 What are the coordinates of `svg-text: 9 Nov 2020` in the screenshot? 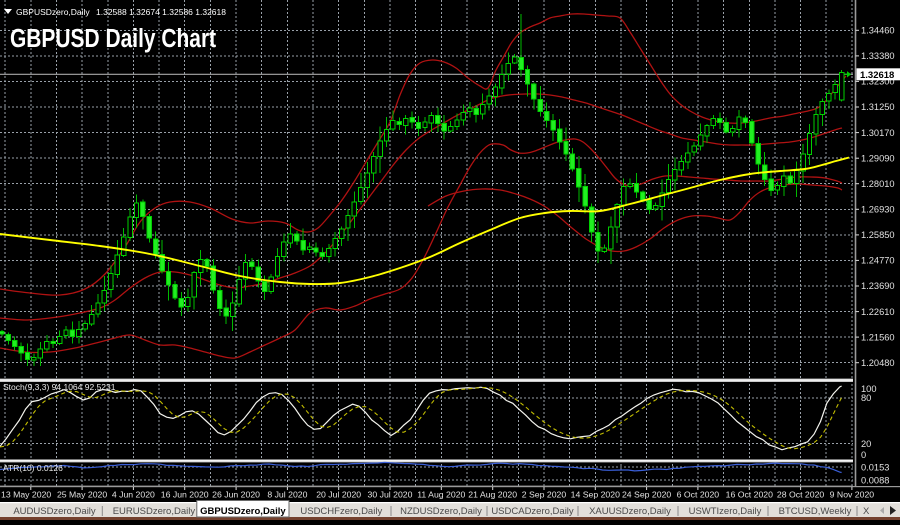 It's located at (852, 495).